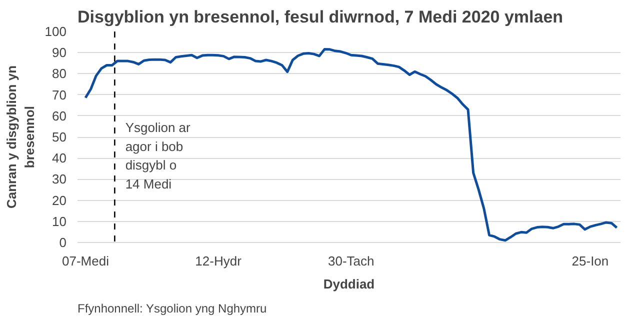  What do you see at coordinates (63, 242) in the screenshot?
I see `y-tick-label: 0` at bounding box center [63, 242].